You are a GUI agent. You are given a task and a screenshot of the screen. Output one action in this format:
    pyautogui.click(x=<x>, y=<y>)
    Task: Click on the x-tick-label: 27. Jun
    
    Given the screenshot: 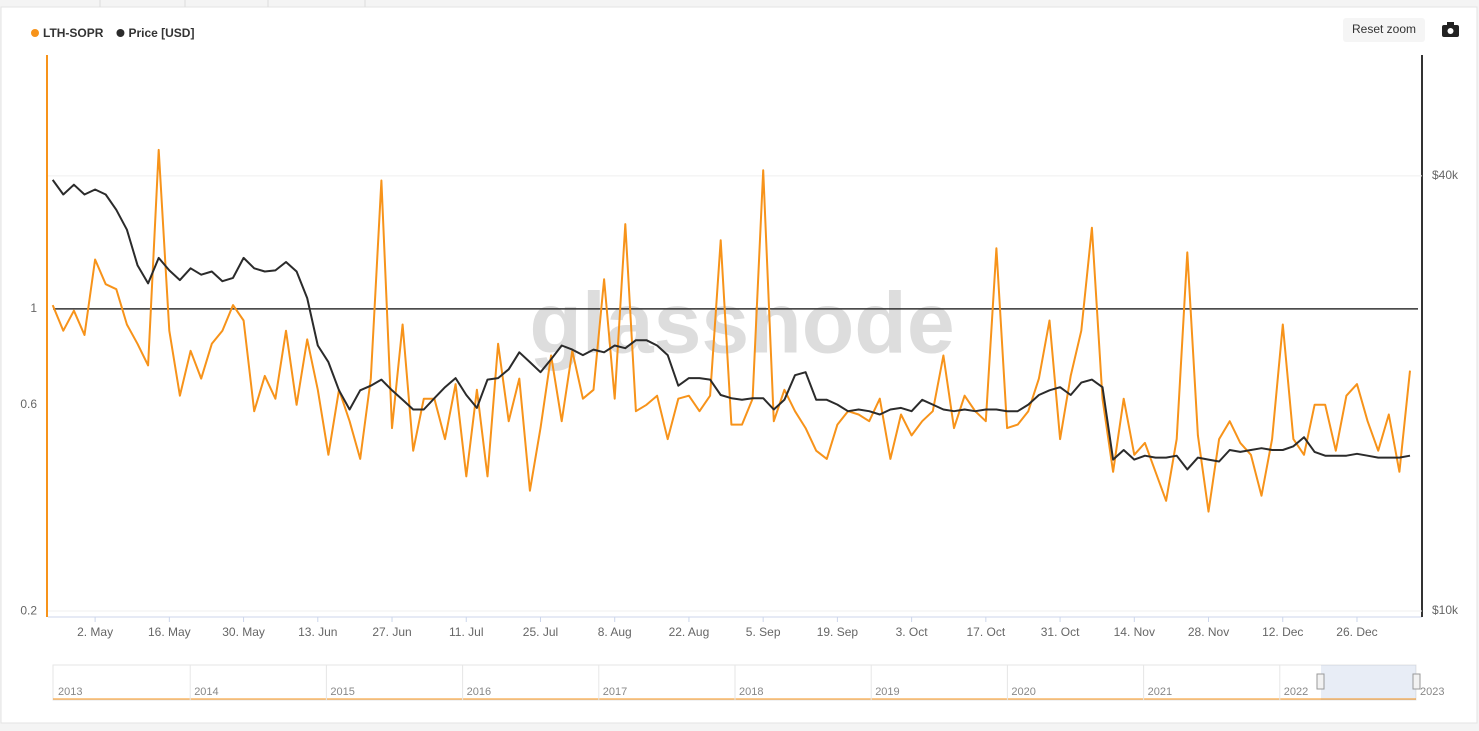 What is the action you would take?
    pyautogui.click(x=391, y=632)
    